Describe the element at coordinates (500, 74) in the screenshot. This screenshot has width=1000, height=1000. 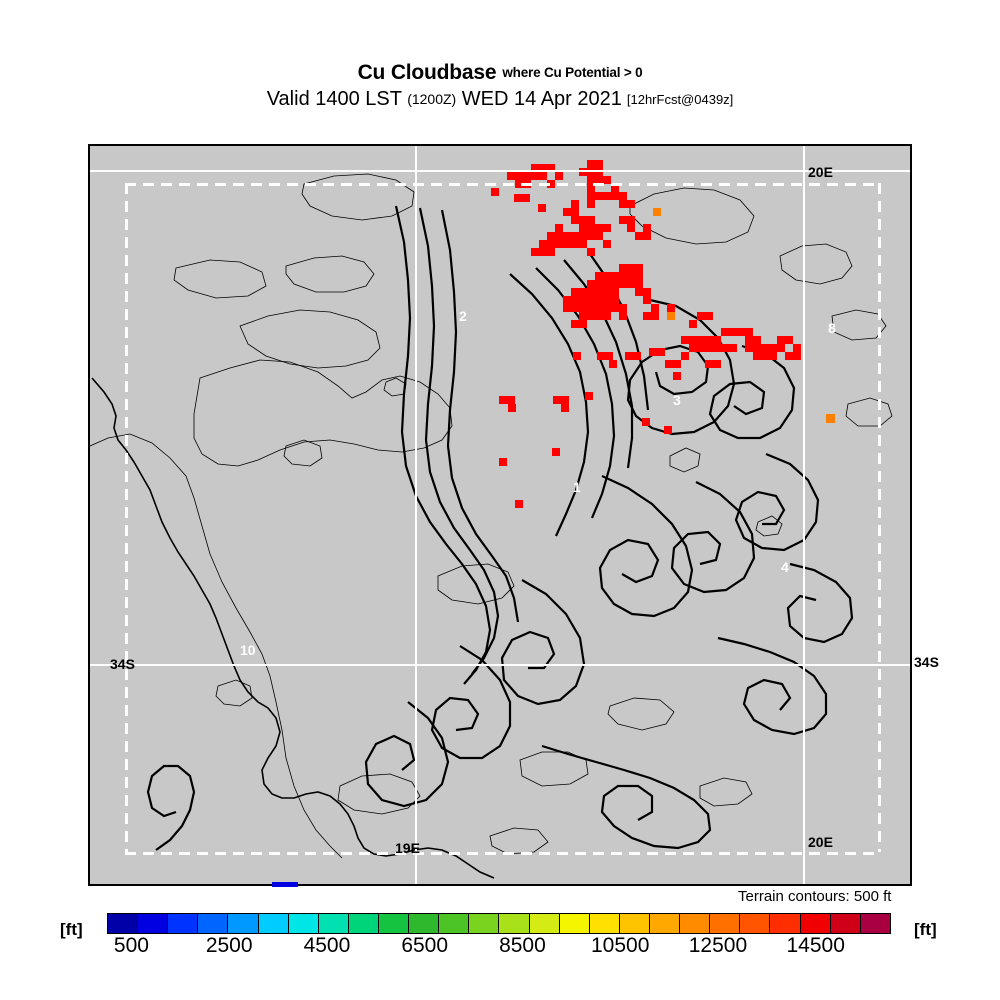
I see `title-primary-line: Cu Cloudbase where Cu Potential > 0` at that location.